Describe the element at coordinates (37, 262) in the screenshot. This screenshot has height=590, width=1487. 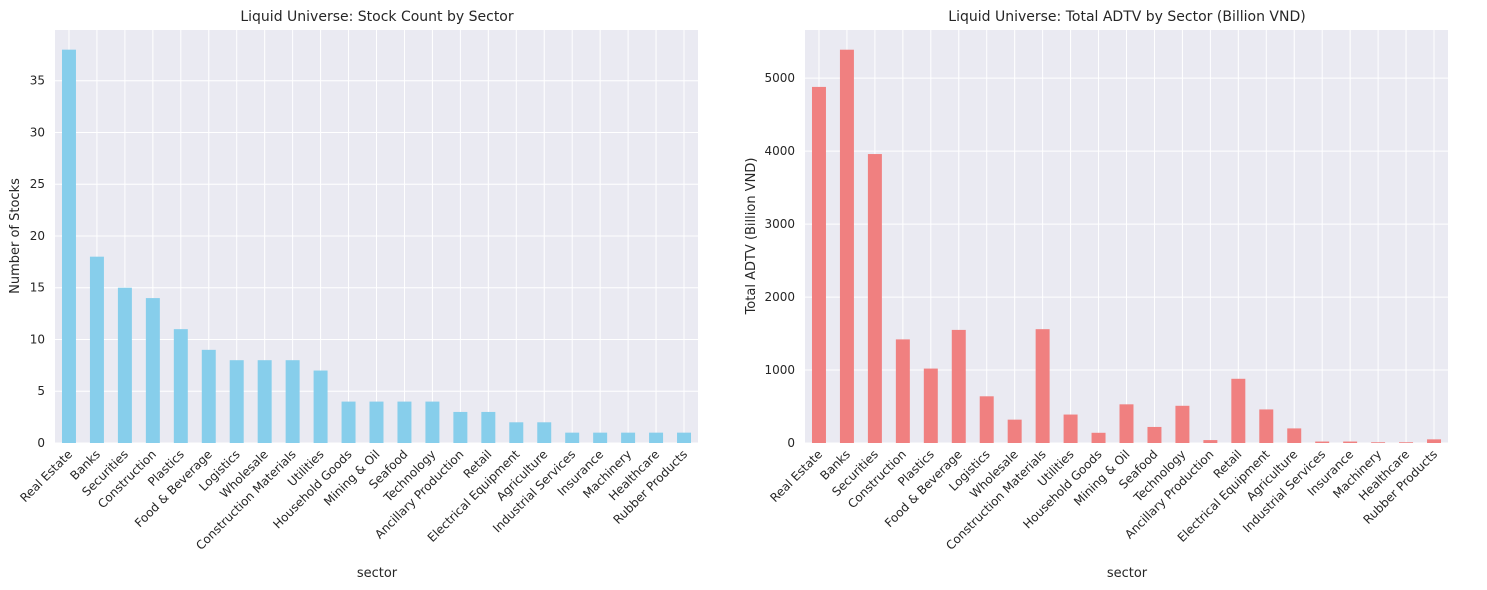
I see `y-tick-labels: 0 5 10 15 20 25 30 35` at that location.